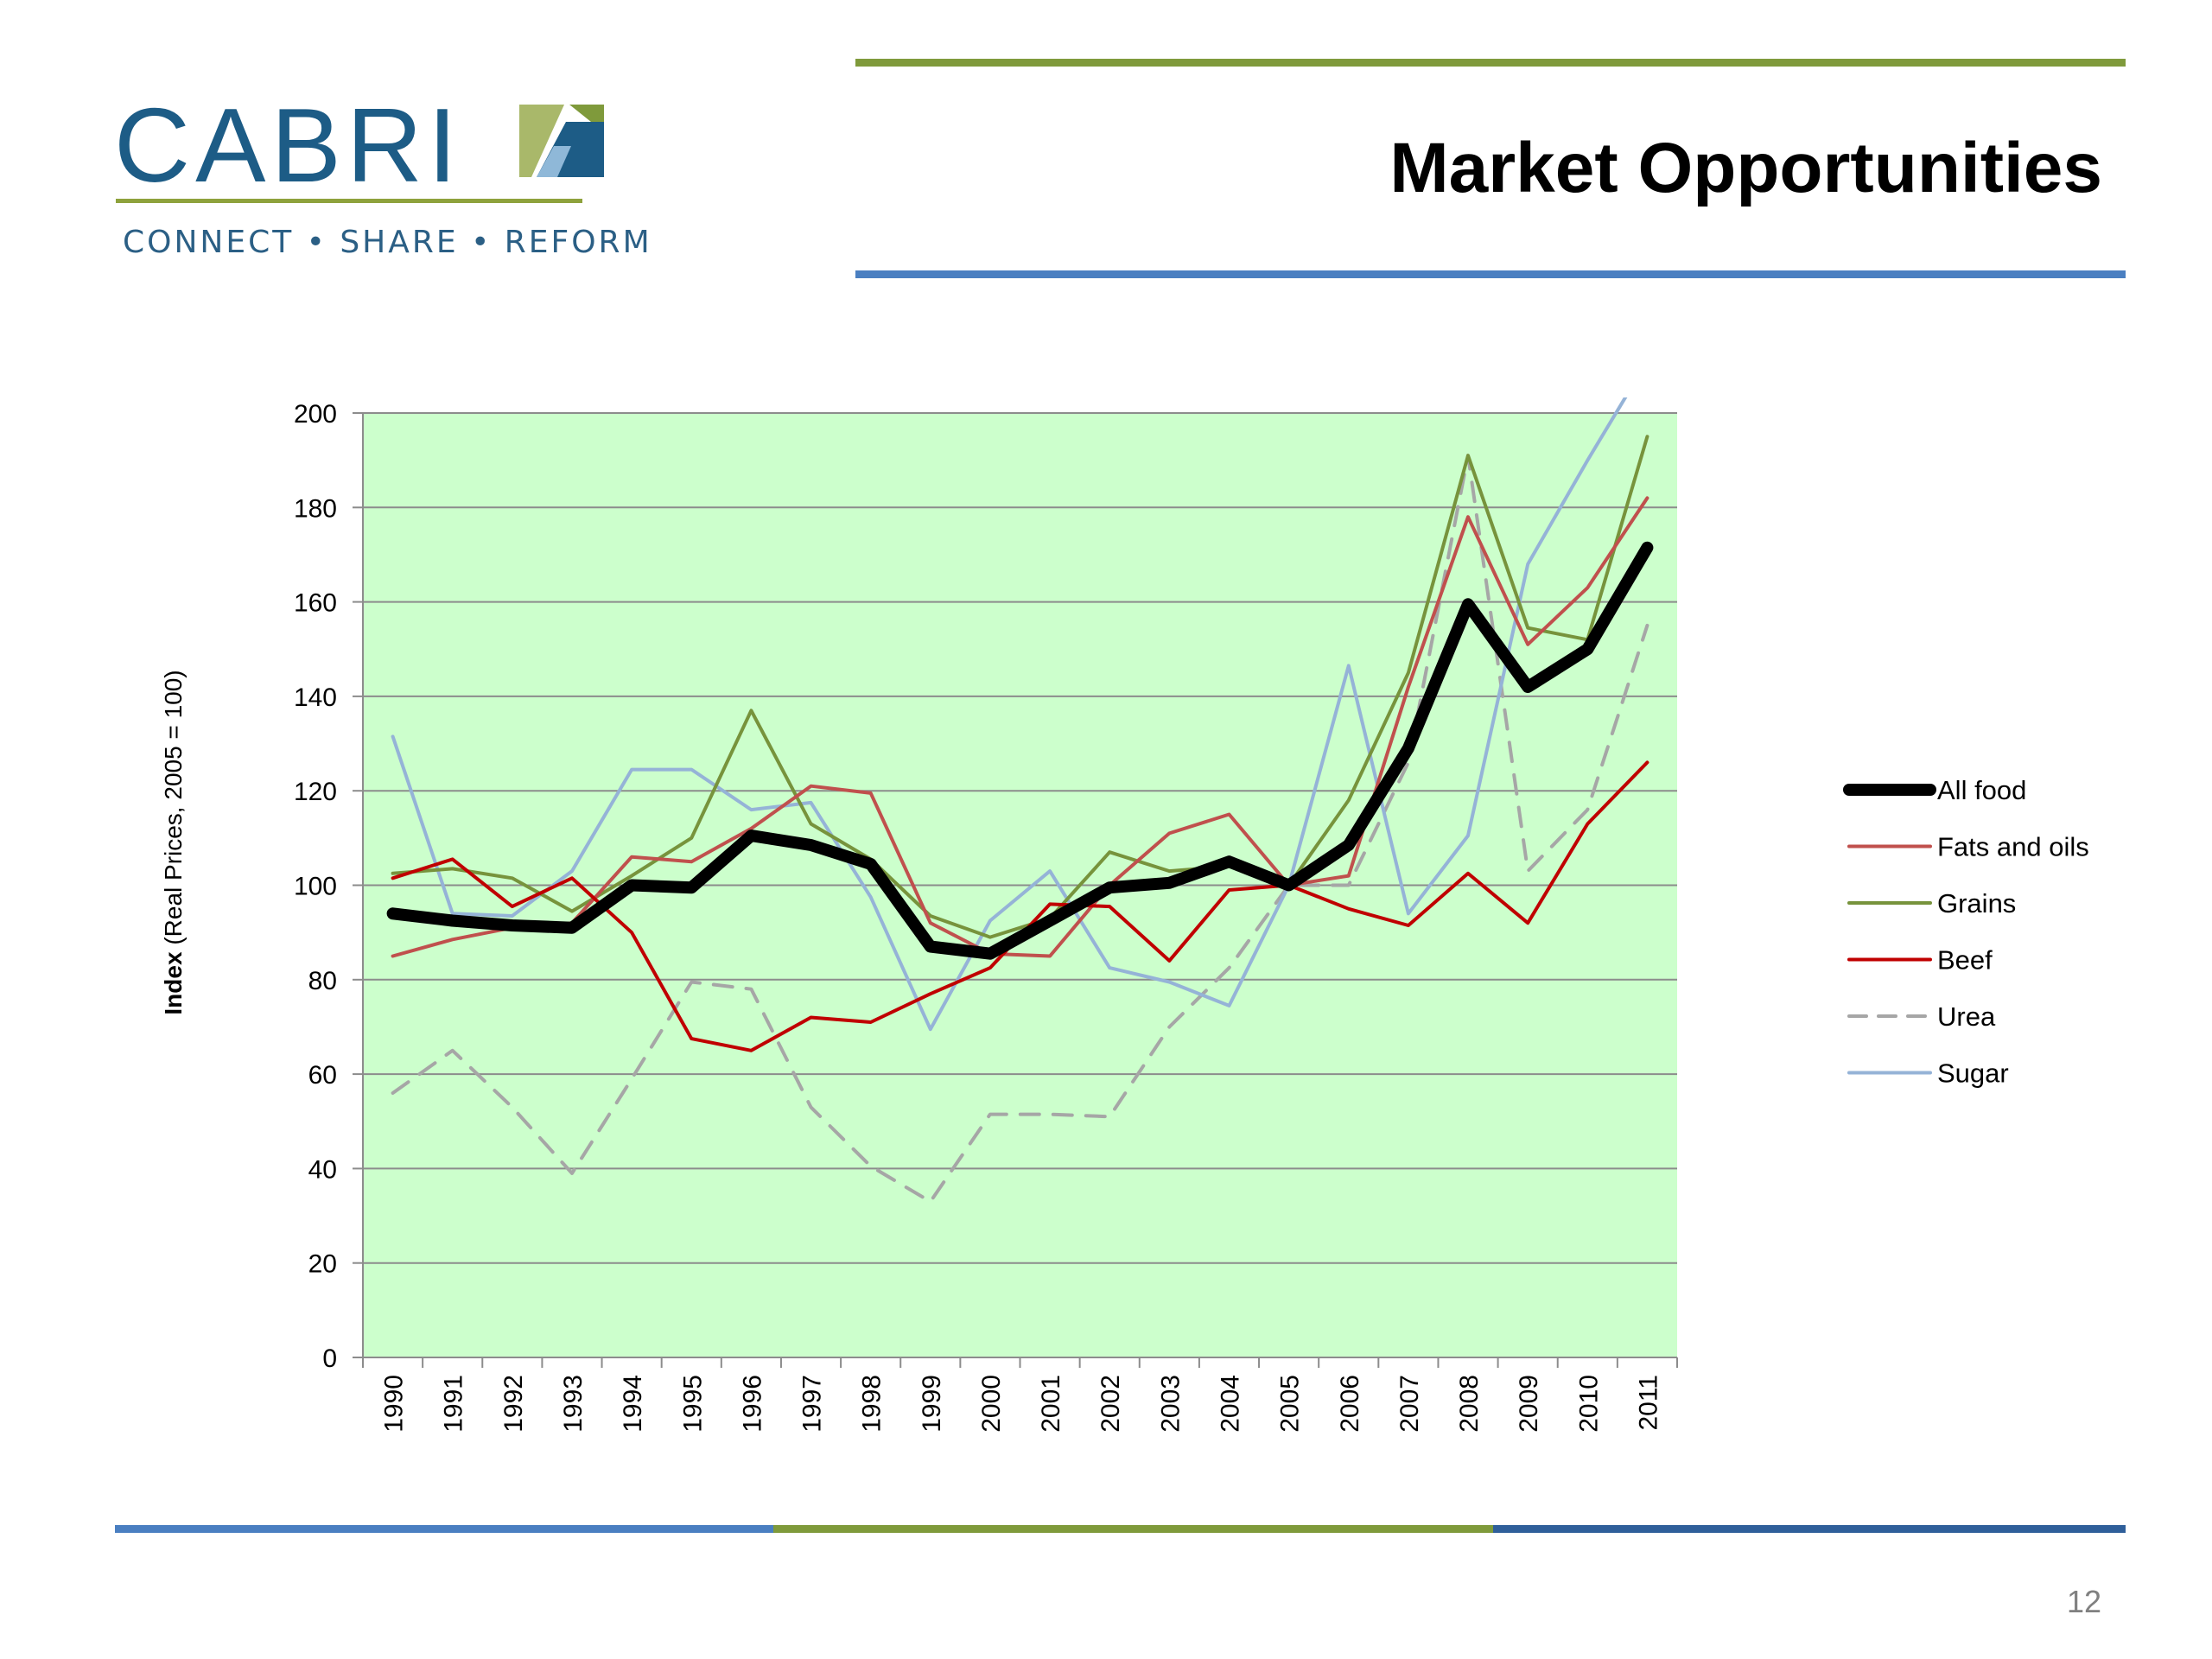 The height and width of the screenshot is (1659, 2212). I want to click on y-tick-label: 180, so click(315, 508).